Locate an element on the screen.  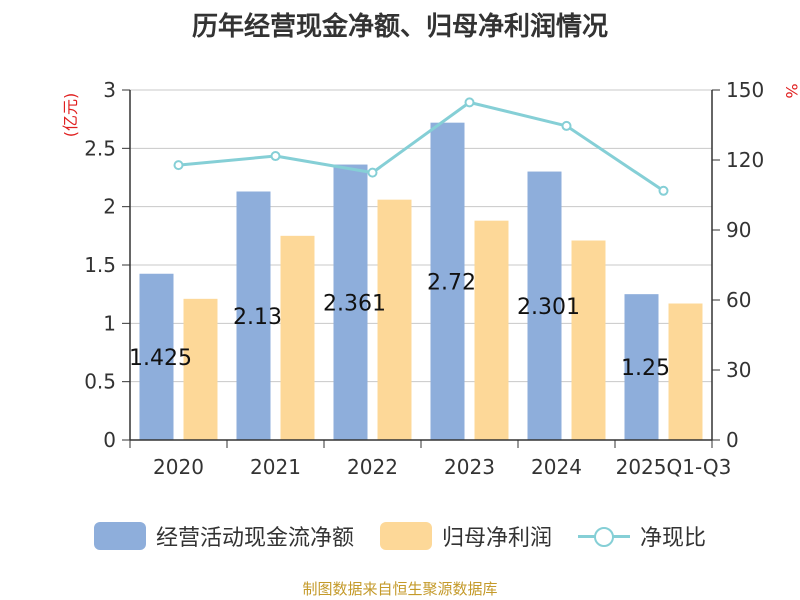
y-right-tick-label: 60 is located at coordinates (738, 300).